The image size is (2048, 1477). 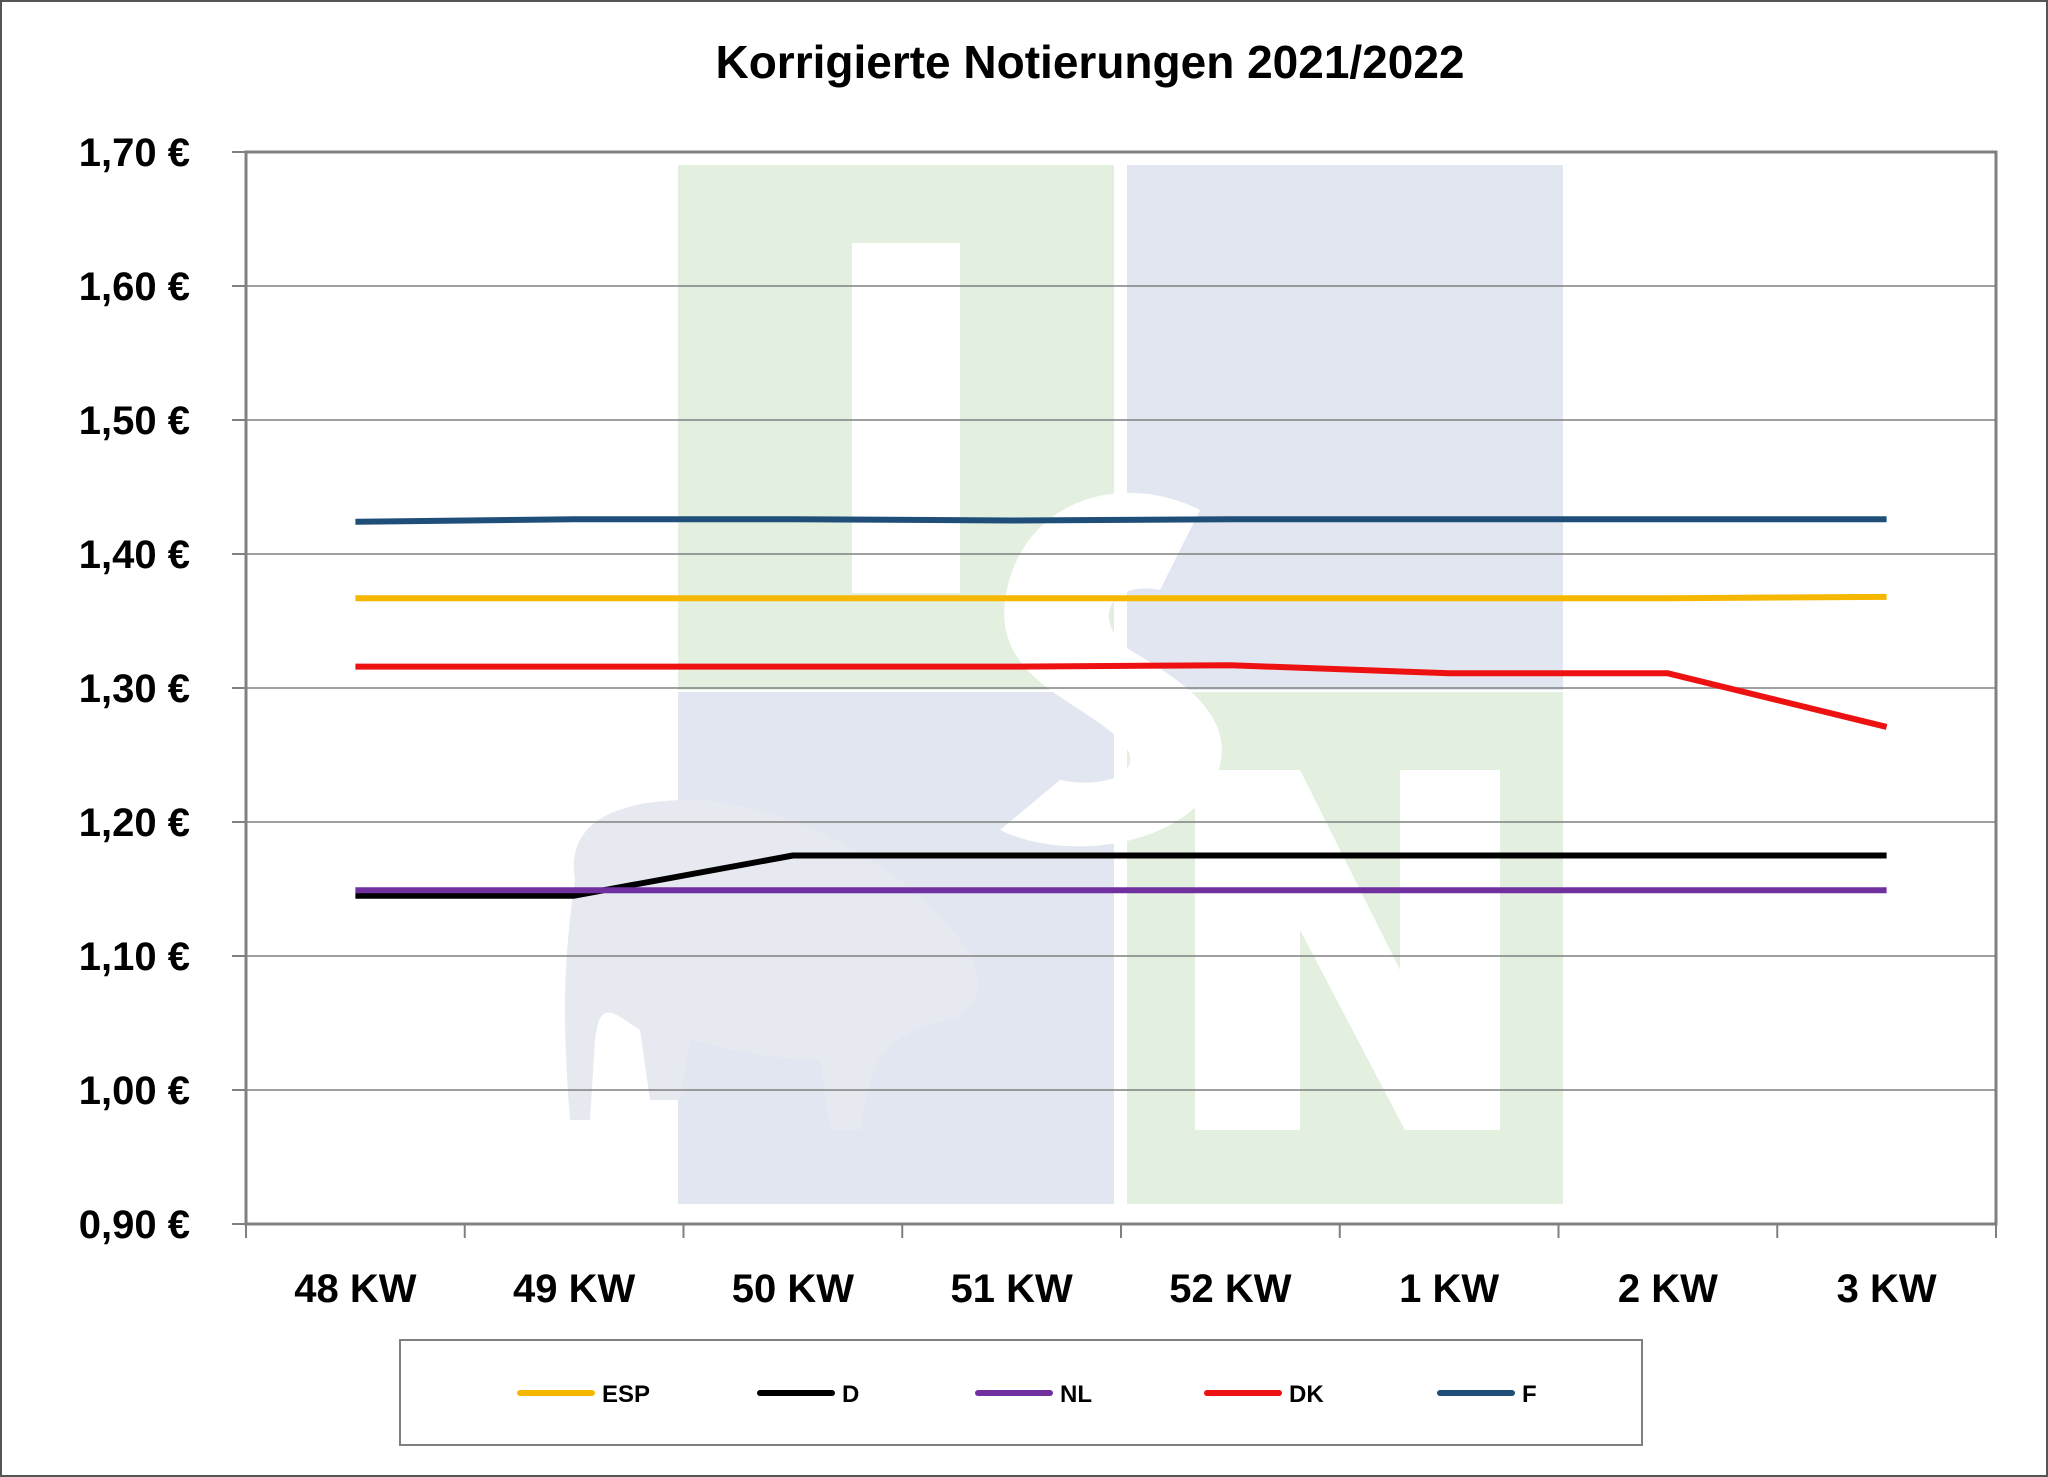 What do you see at coordinates (134, 421) in the screenshot?
I see `y-tick-label: 1,50 €` at bounding box center [134, 421].